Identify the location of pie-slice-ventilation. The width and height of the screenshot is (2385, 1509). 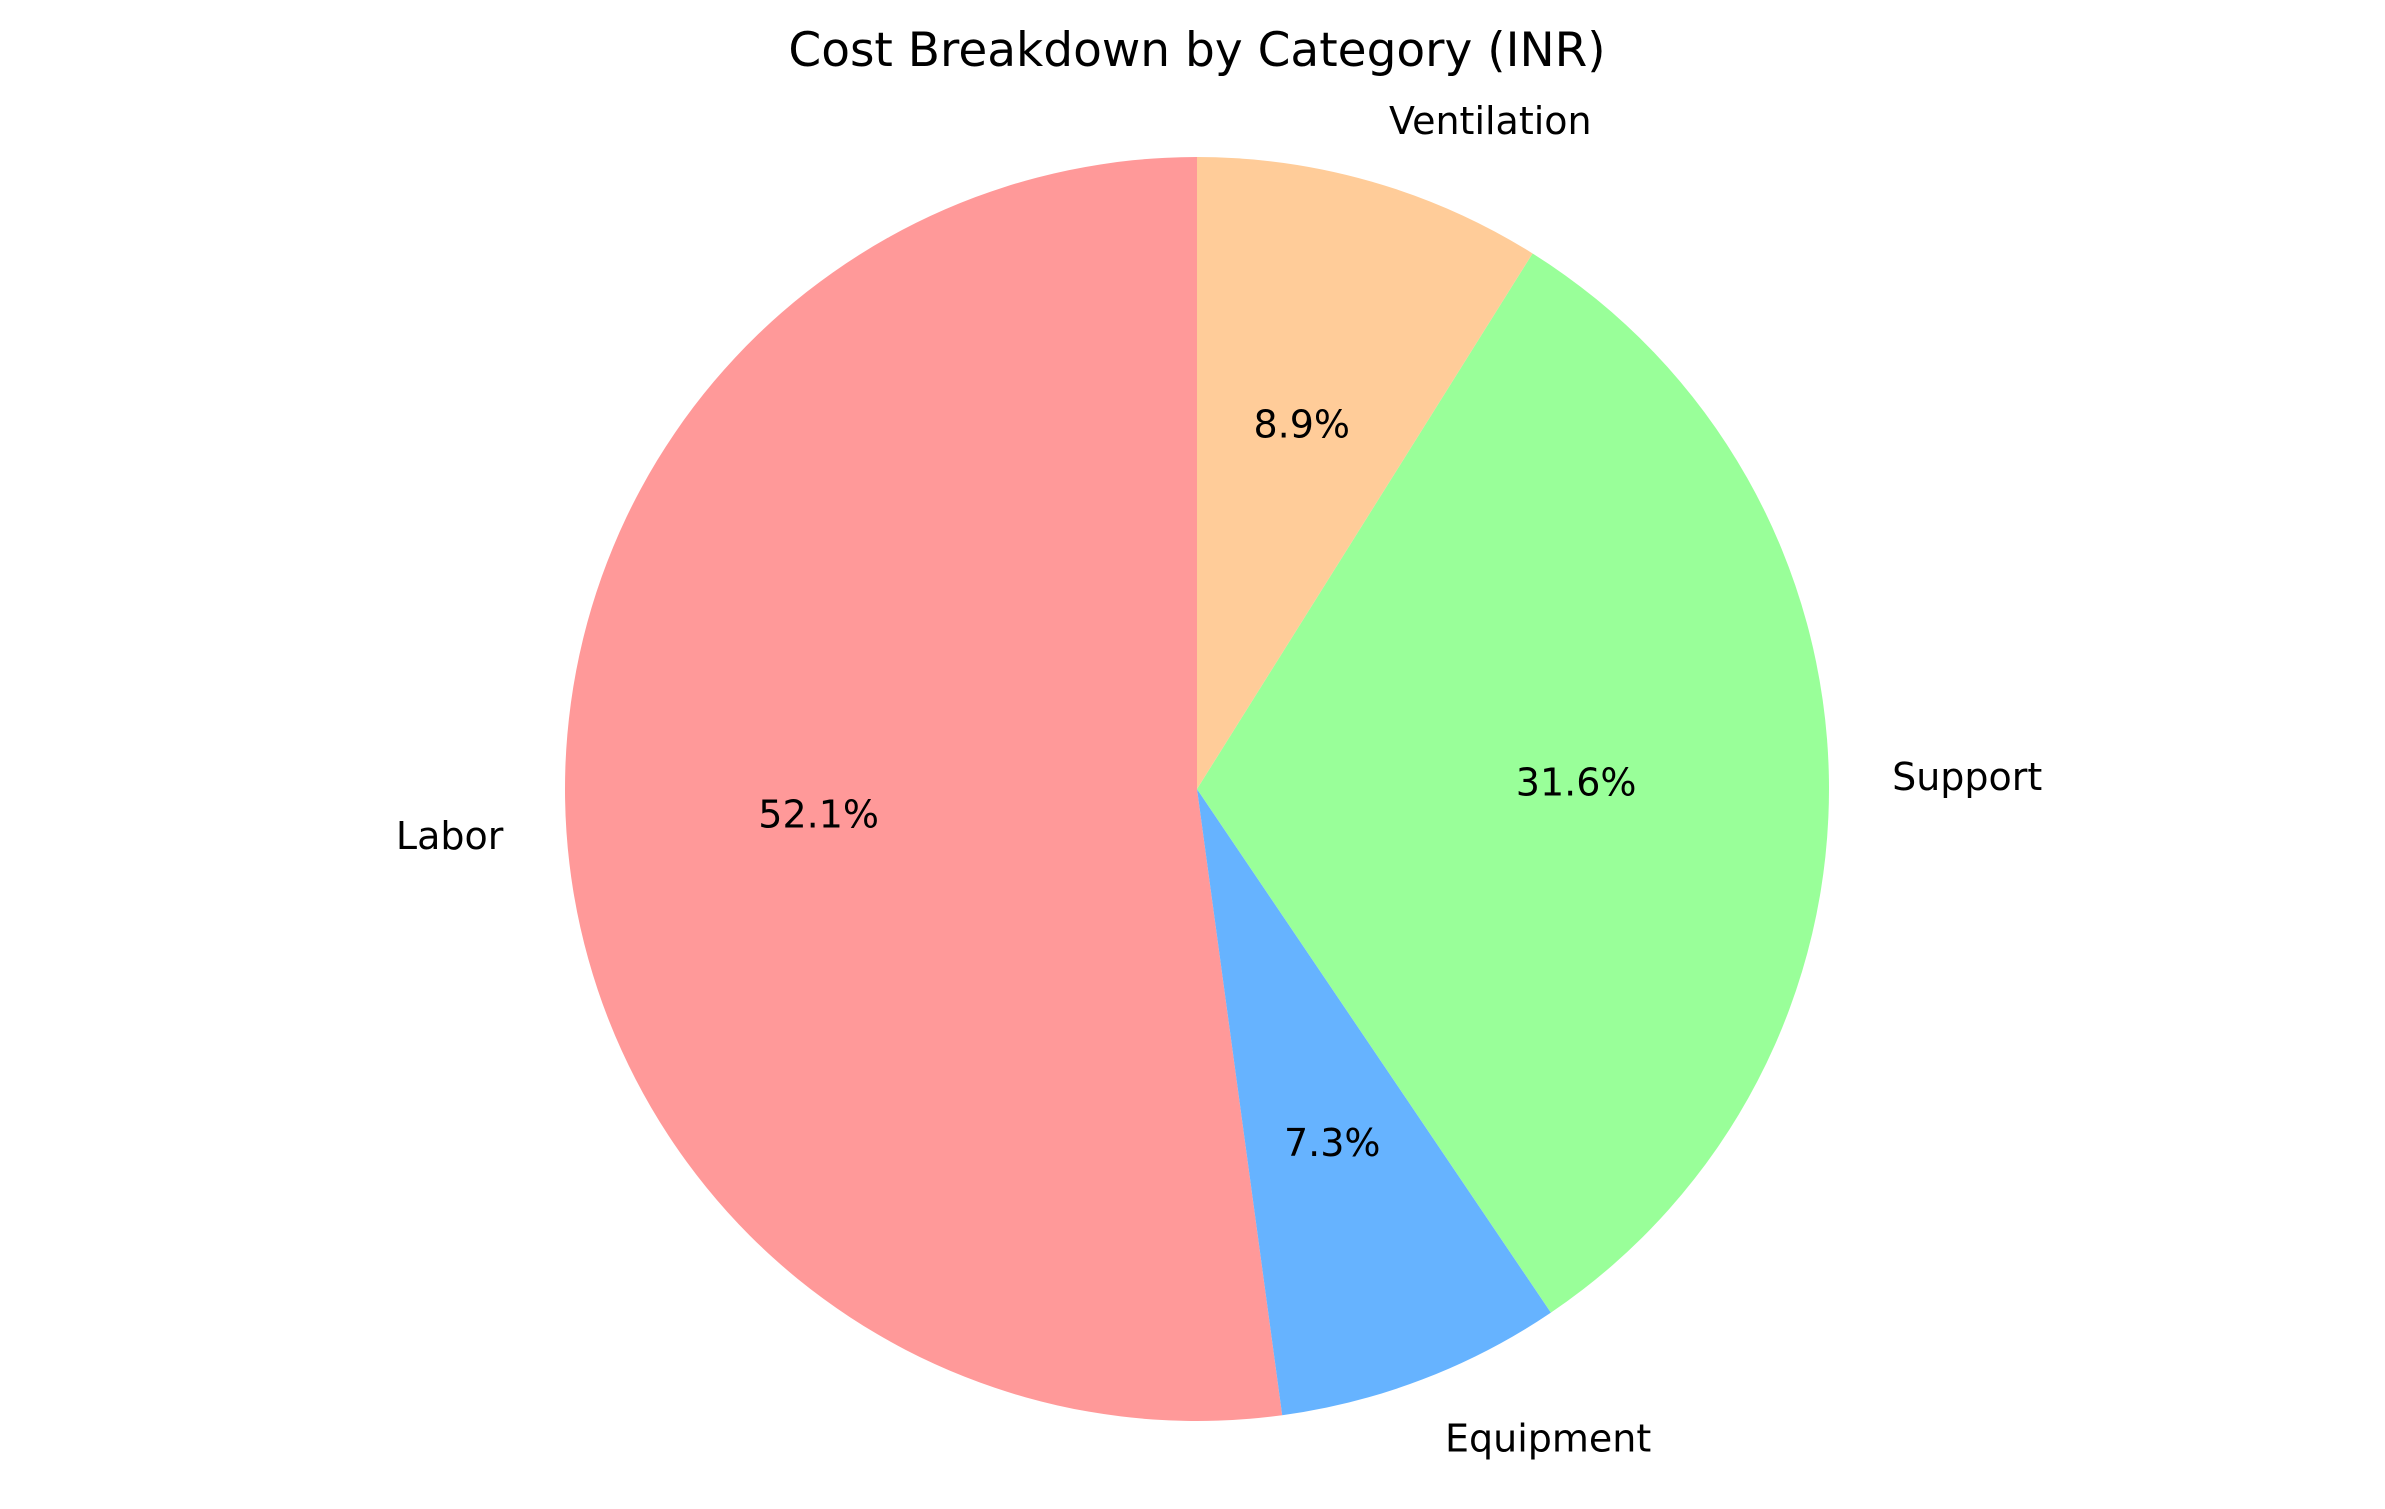
(1365, 473).